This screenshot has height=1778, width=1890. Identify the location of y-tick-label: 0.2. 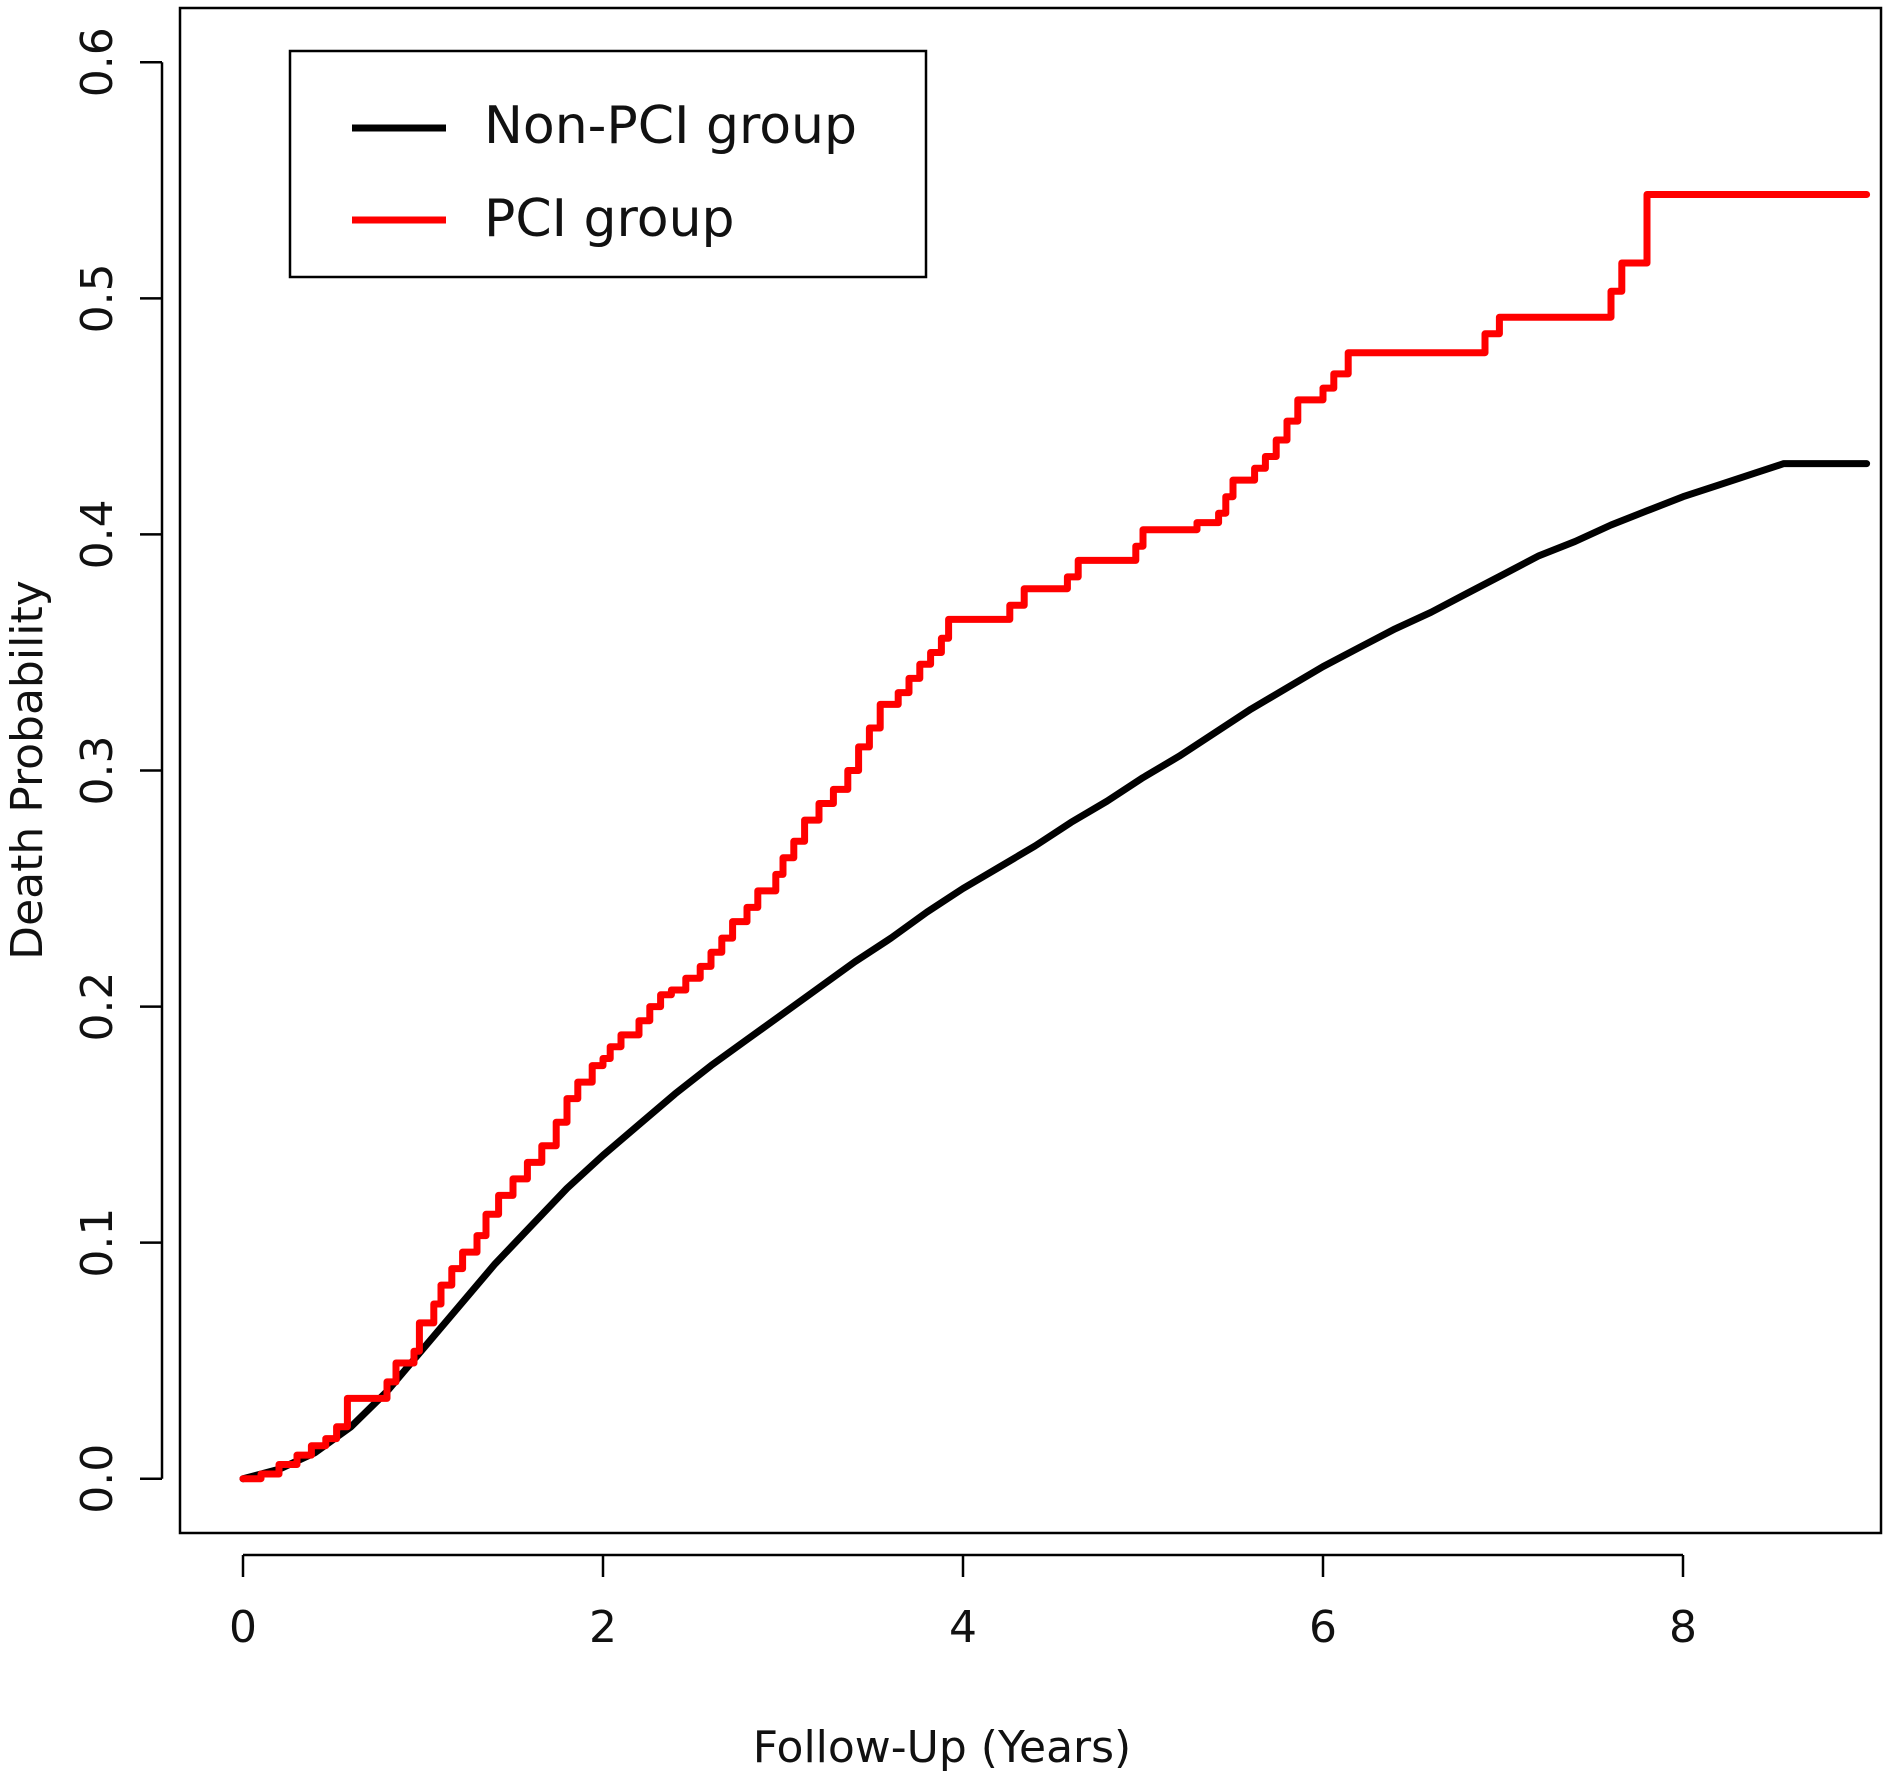
(97, 1007).